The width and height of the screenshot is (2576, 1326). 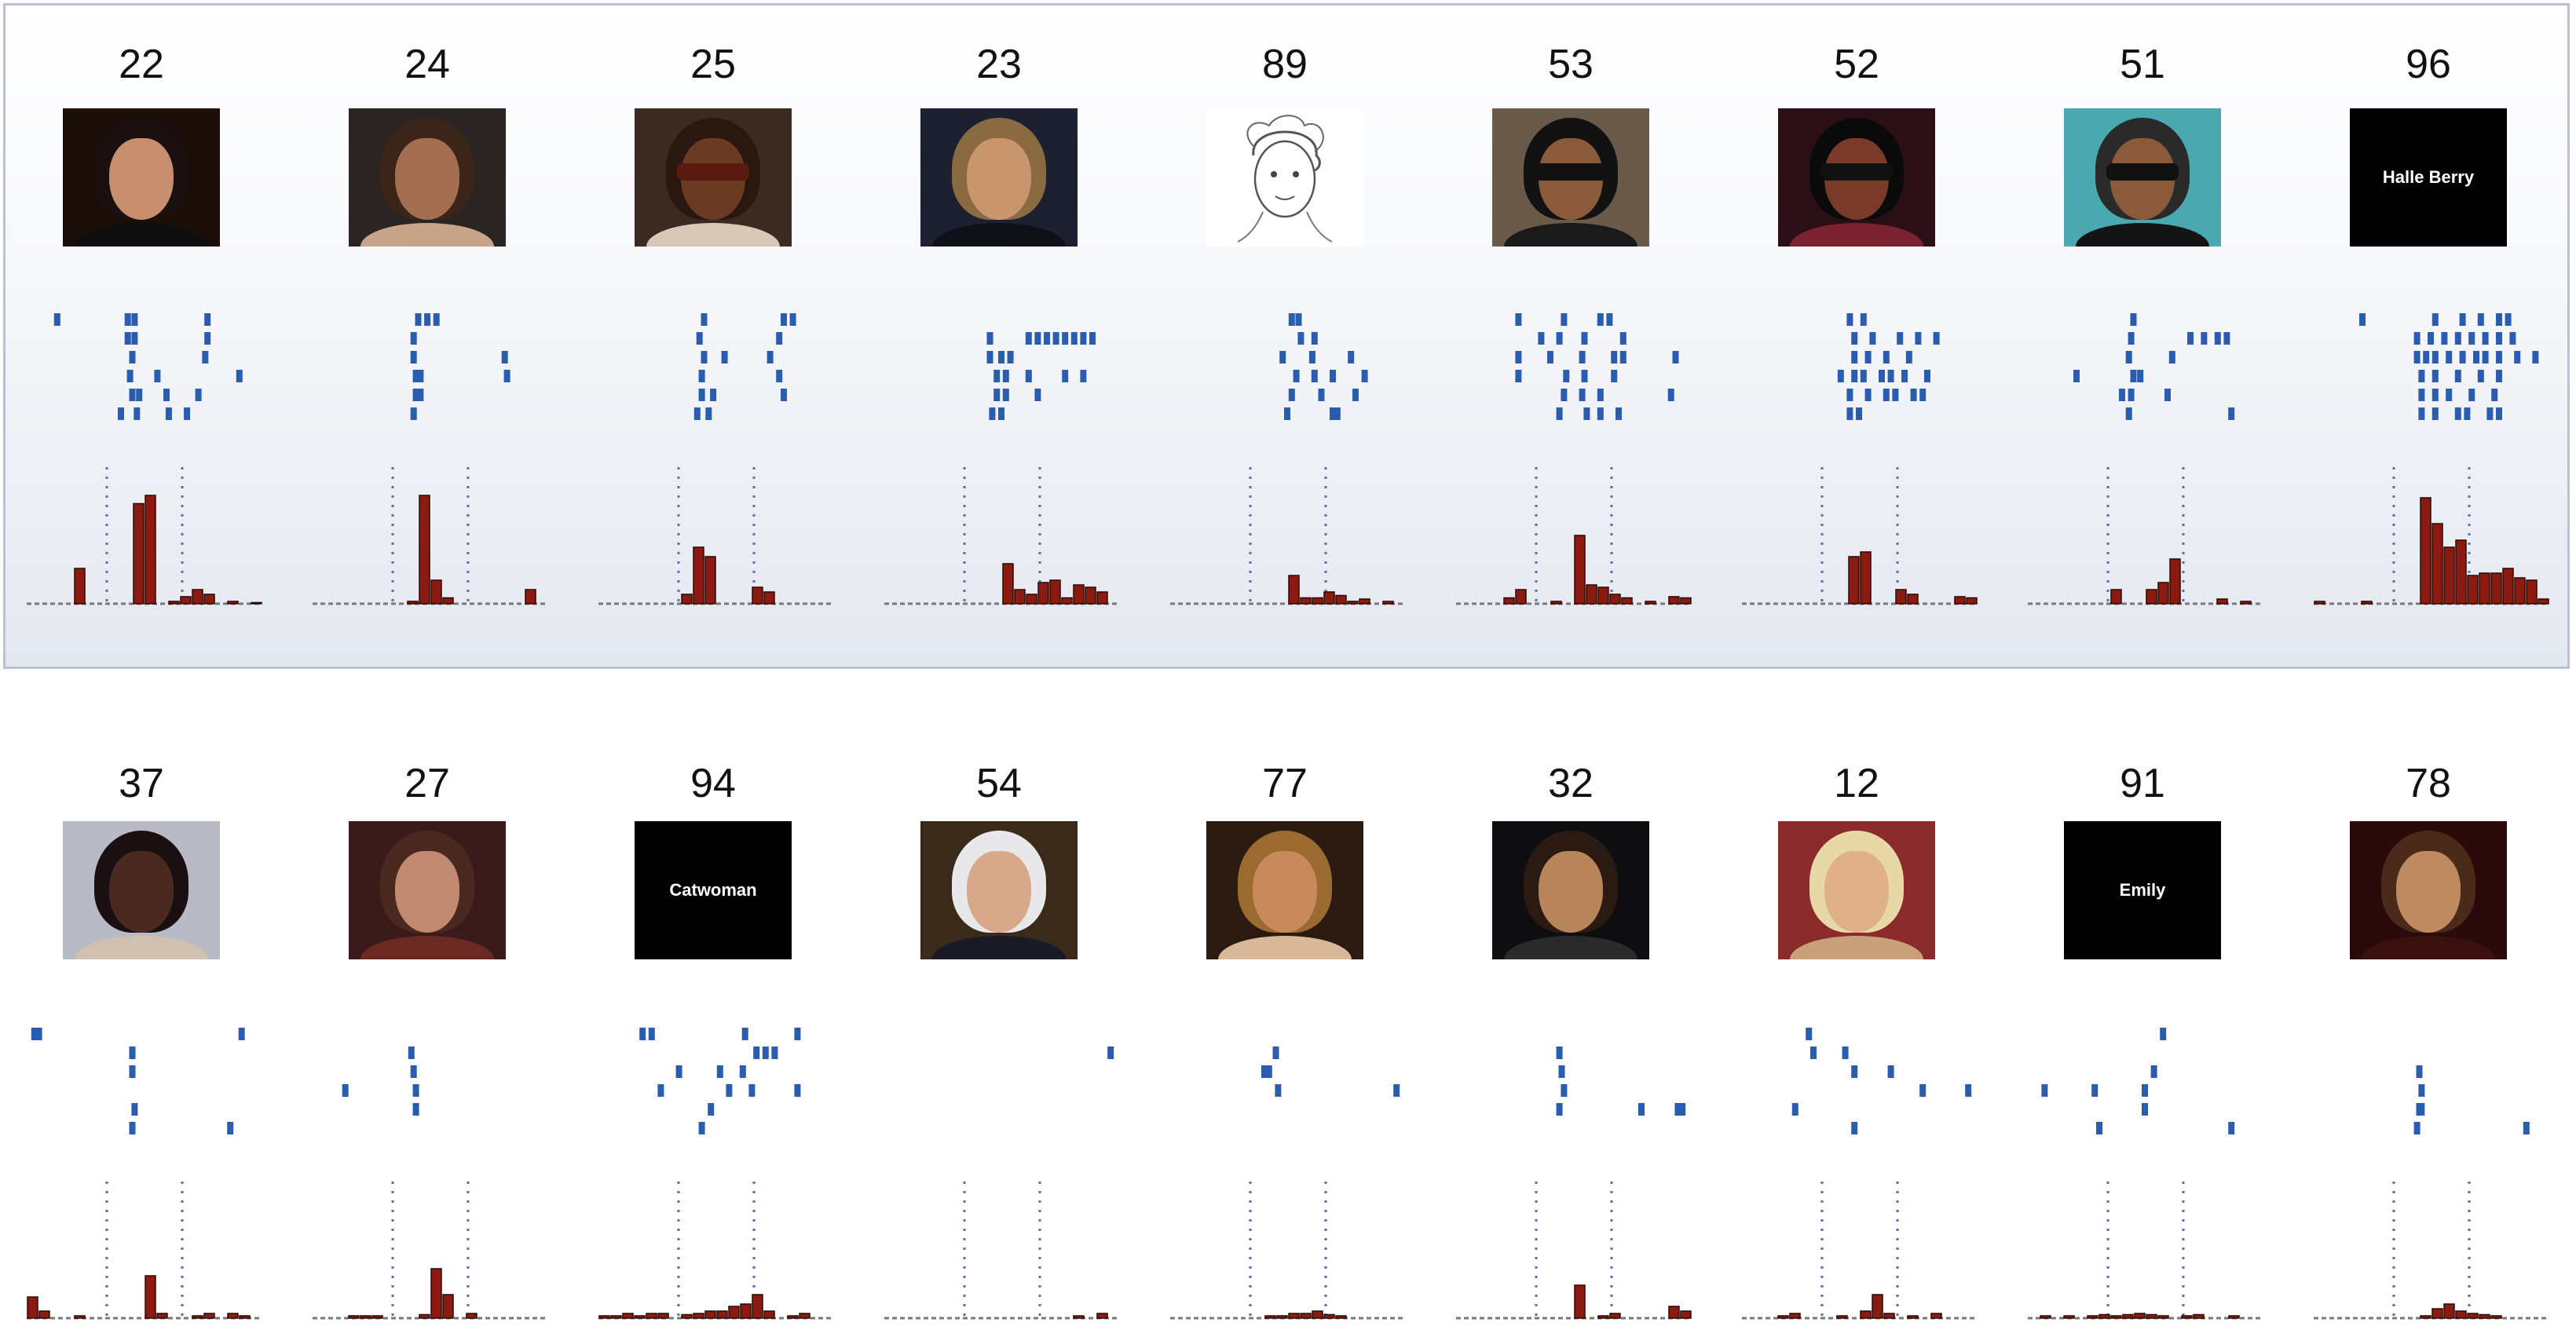 I want to click on stimulus-number: 96, so click(x=2429, y=64).